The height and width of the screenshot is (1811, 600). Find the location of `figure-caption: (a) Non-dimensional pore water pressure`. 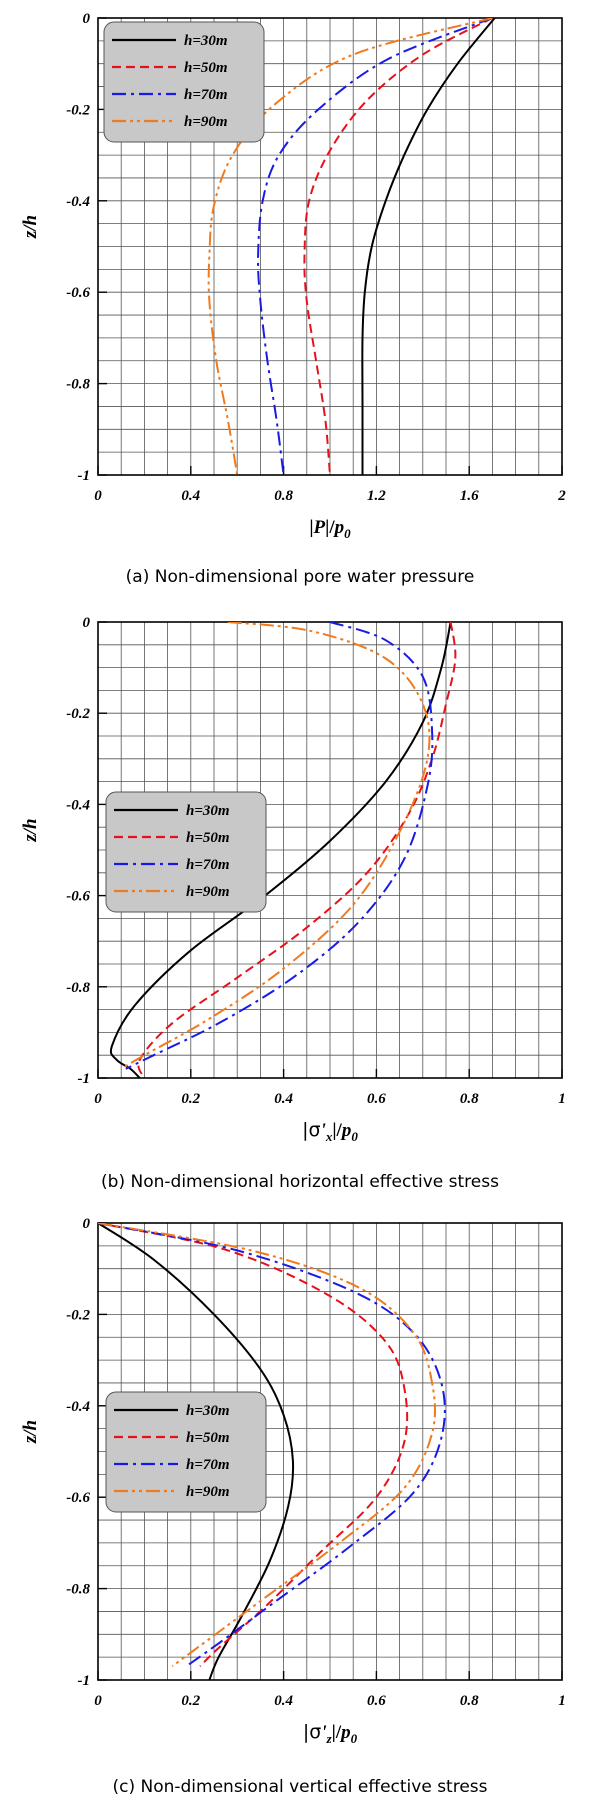

figure-caption: (a) Non-dimensional pore water pressure is located at coordinates (300, 577).